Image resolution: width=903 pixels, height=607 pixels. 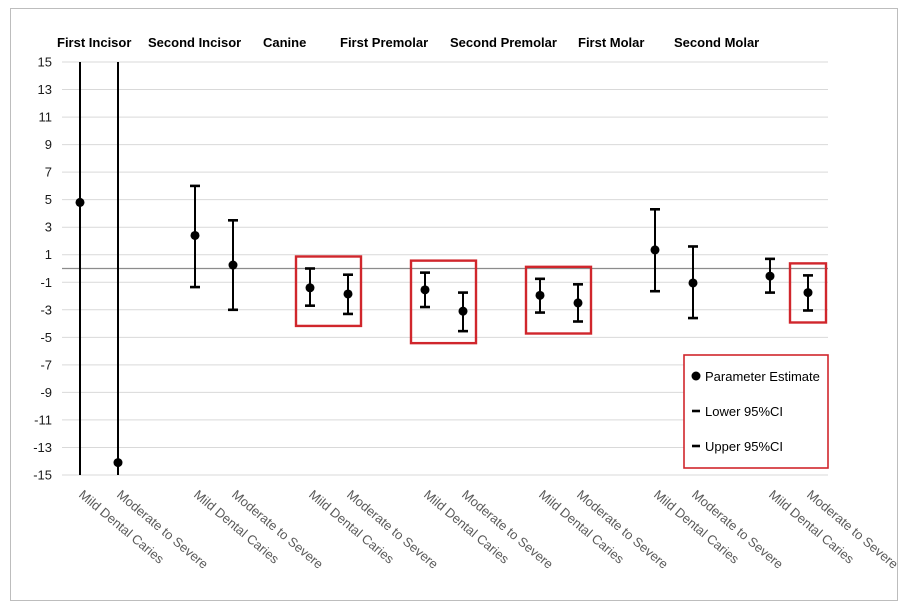 What do you see at coordinates (94, 42) in the screenshot?
I see `group-label: First Incisor` at bounding box center [94, 42].